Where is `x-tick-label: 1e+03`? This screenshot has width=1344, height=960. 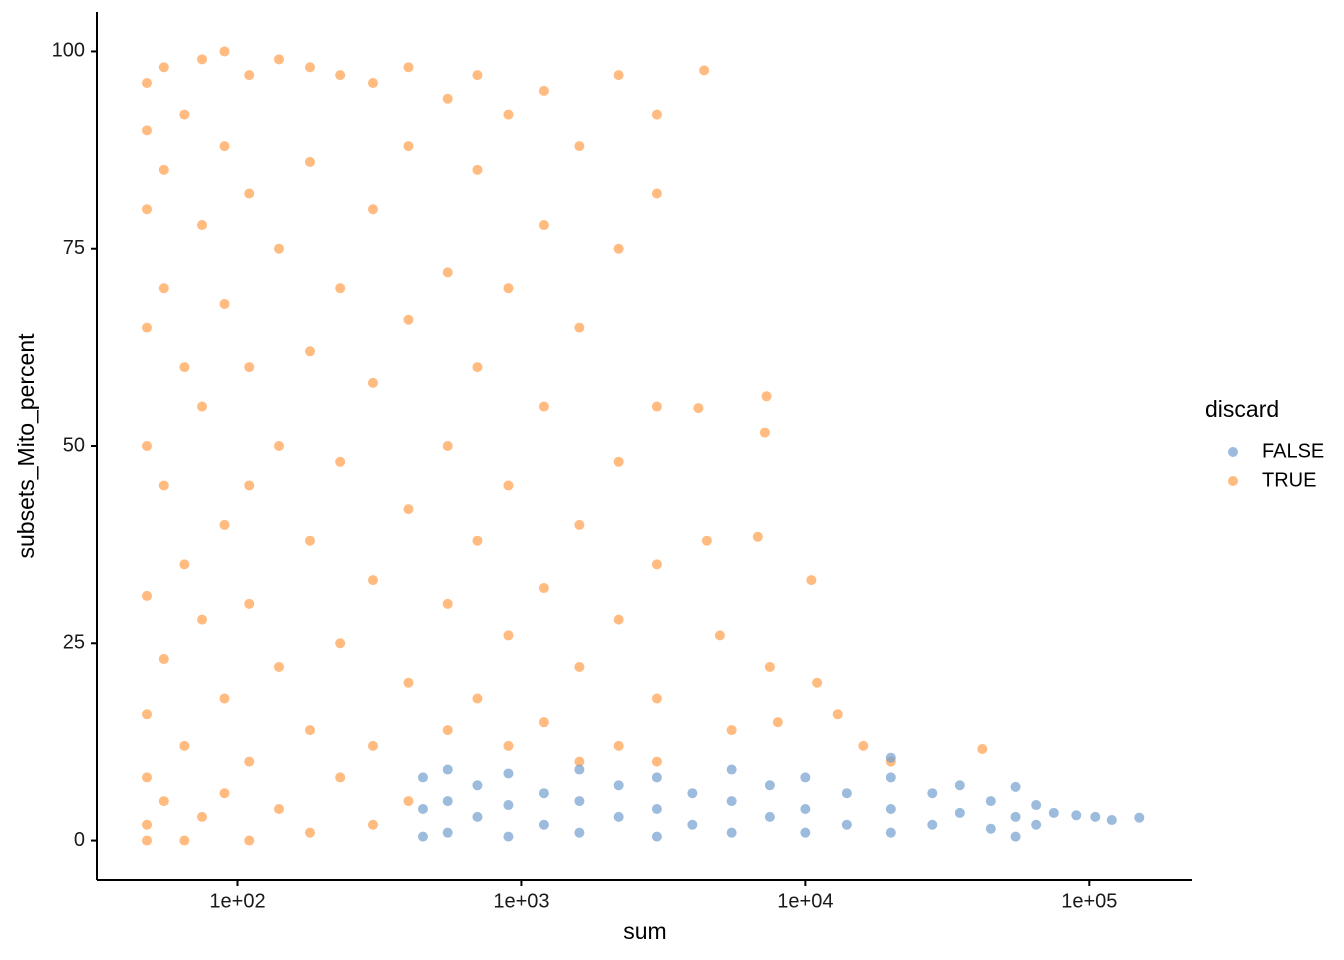 x-tick-label: 1e+03 is located at coordinates (521, 901).